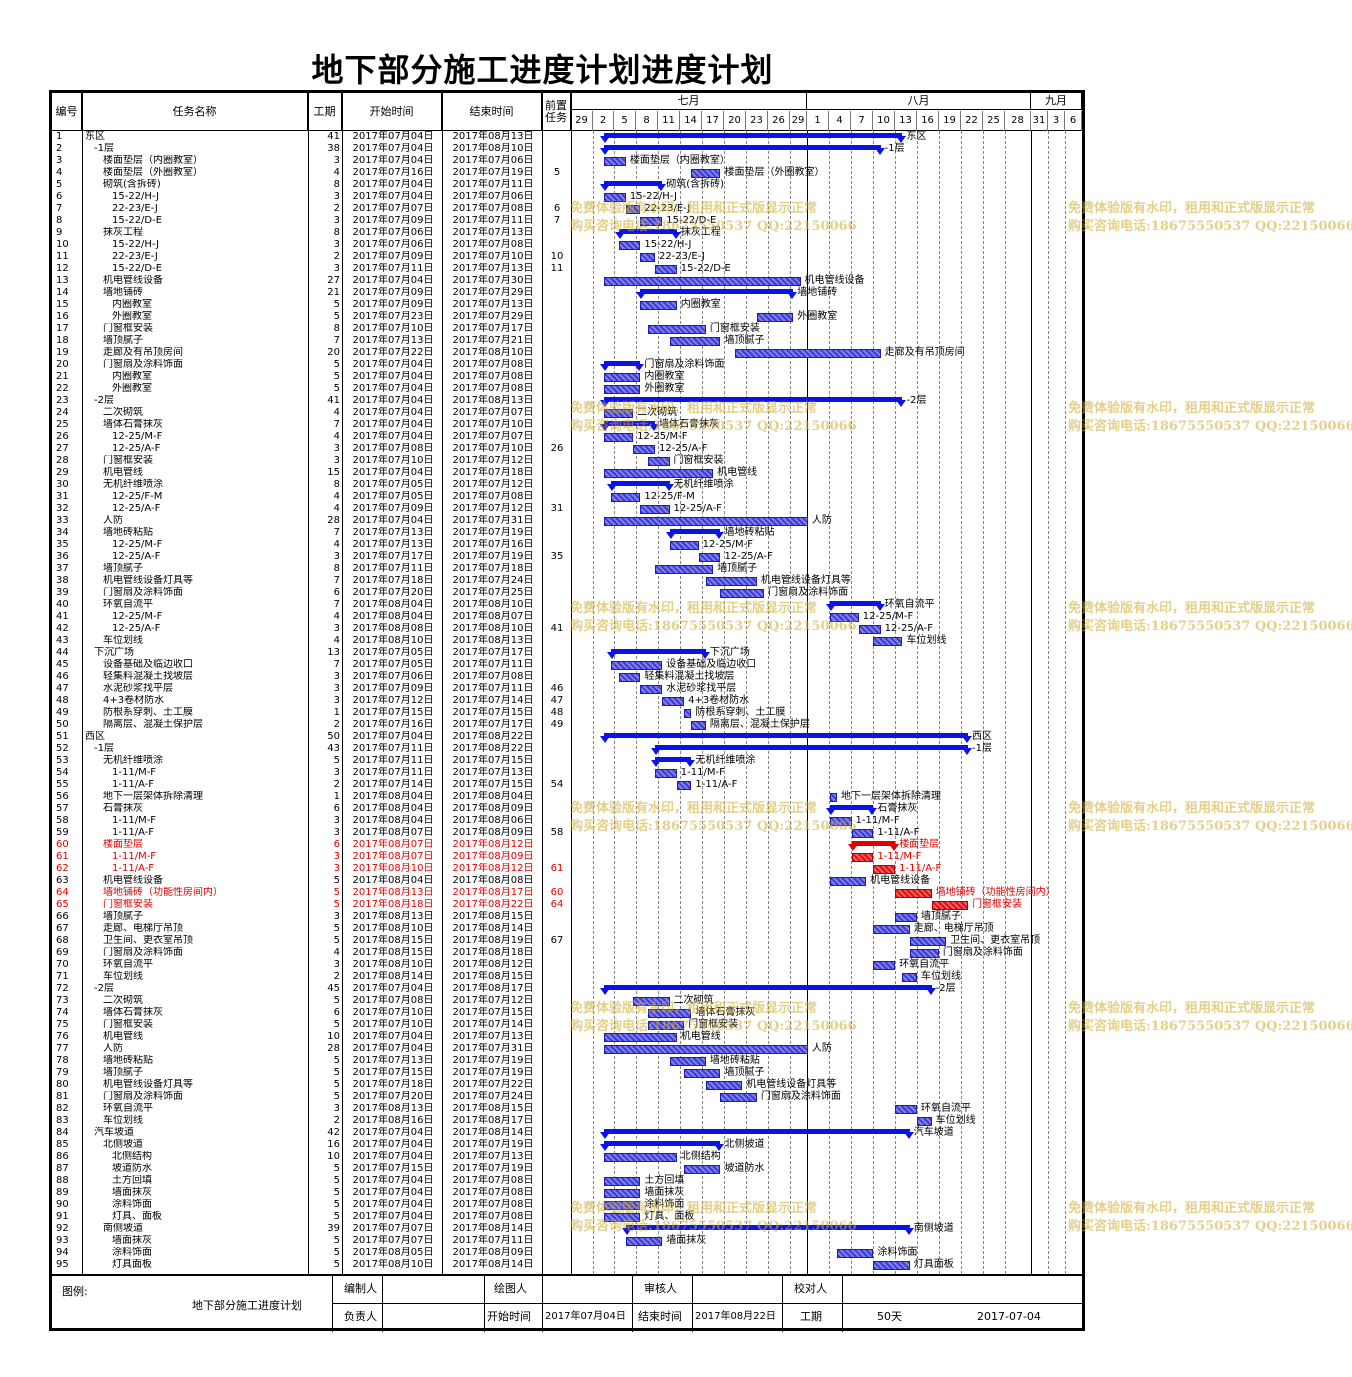 The width and height of the screenshot is (1352, 1377). I want to click on bar-label: 砌筑(含拆砖), so click(695, 184).